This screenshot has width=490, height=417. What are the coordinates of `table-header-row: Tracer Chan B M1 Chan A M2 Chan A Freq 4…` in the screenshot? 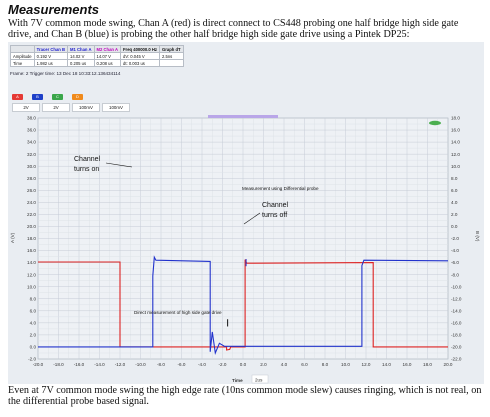 It's located at (97, 49).